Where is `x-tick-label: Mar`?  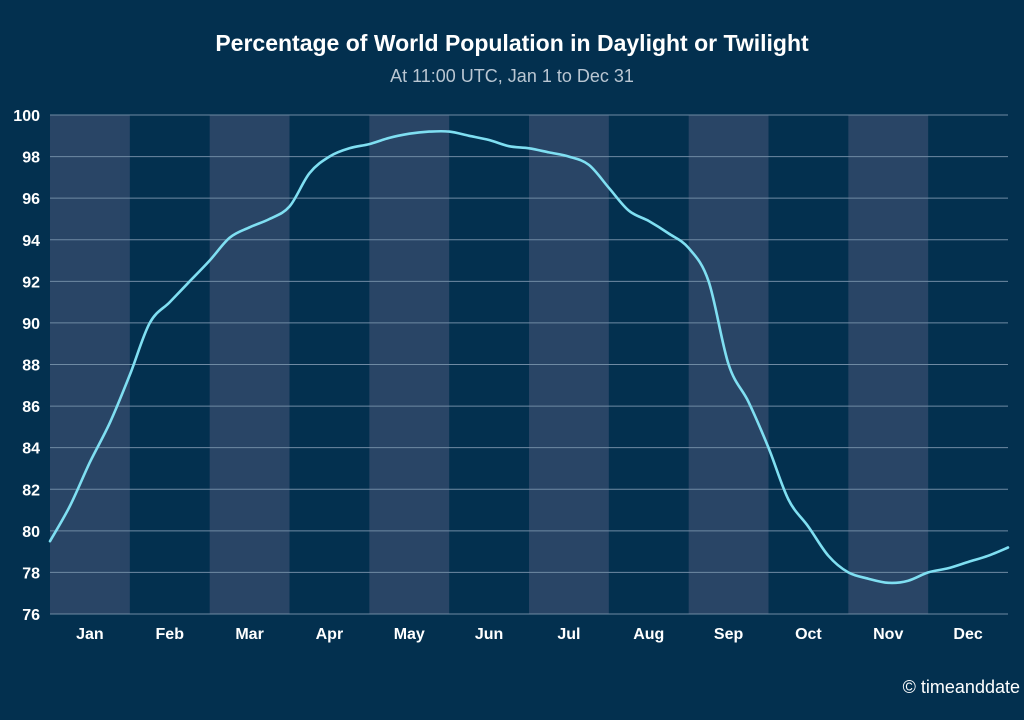 x-tick-label: Mar is located at coordinates (249, 634).